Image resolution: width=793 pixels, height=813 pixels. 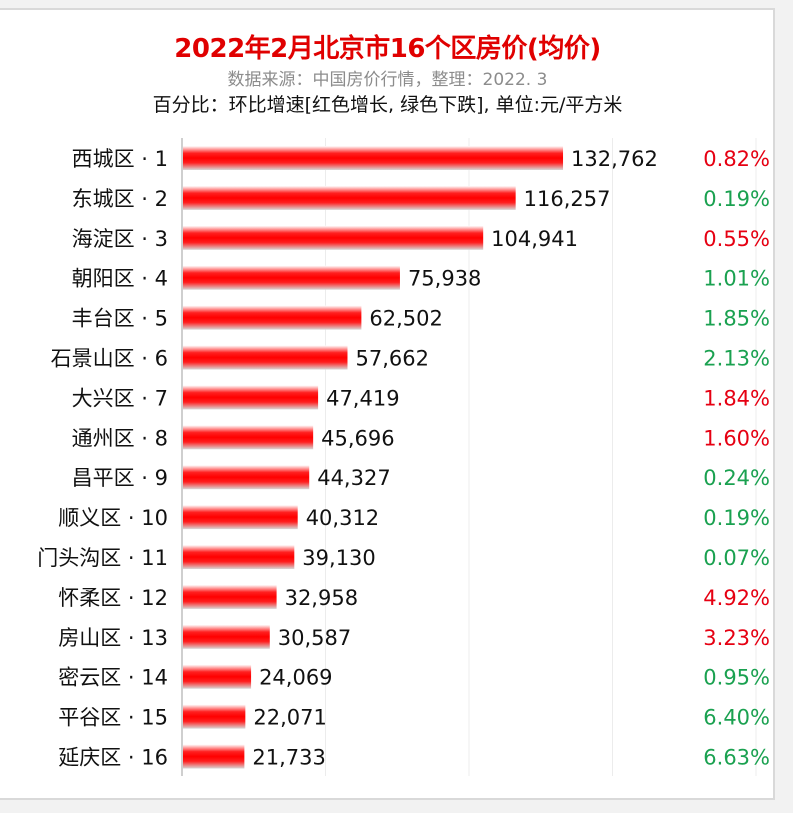 What do you see at coordinates (736, 359) in the screenshot?
I see `mom-change-label: 2.13%` at bounding box center [736, 359].